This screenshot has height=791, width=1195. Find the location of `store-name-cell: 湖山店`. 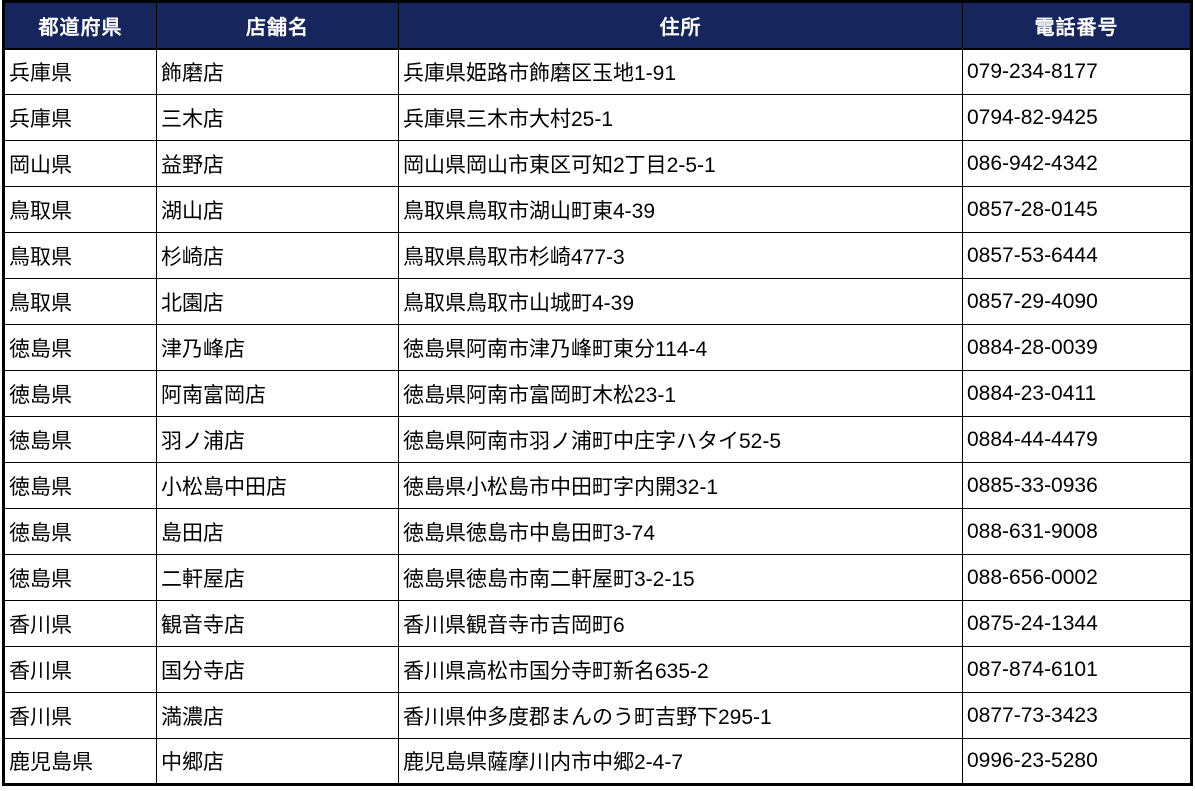

store-name-cell: 湖山店 is located at coordinates (277, 209).